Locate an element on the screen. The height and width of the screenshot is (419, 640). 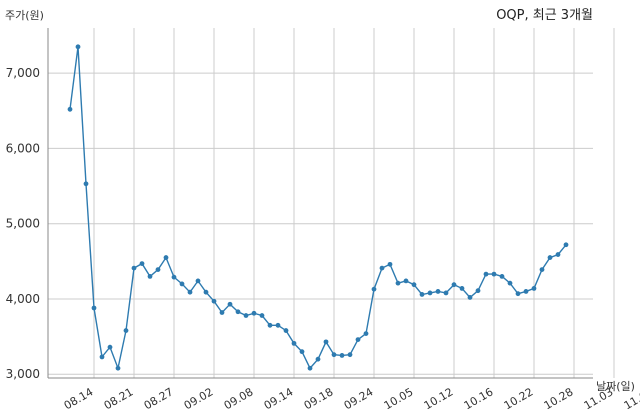
x-axis-label: 날짜(일) is located at coordinates (615, 386).